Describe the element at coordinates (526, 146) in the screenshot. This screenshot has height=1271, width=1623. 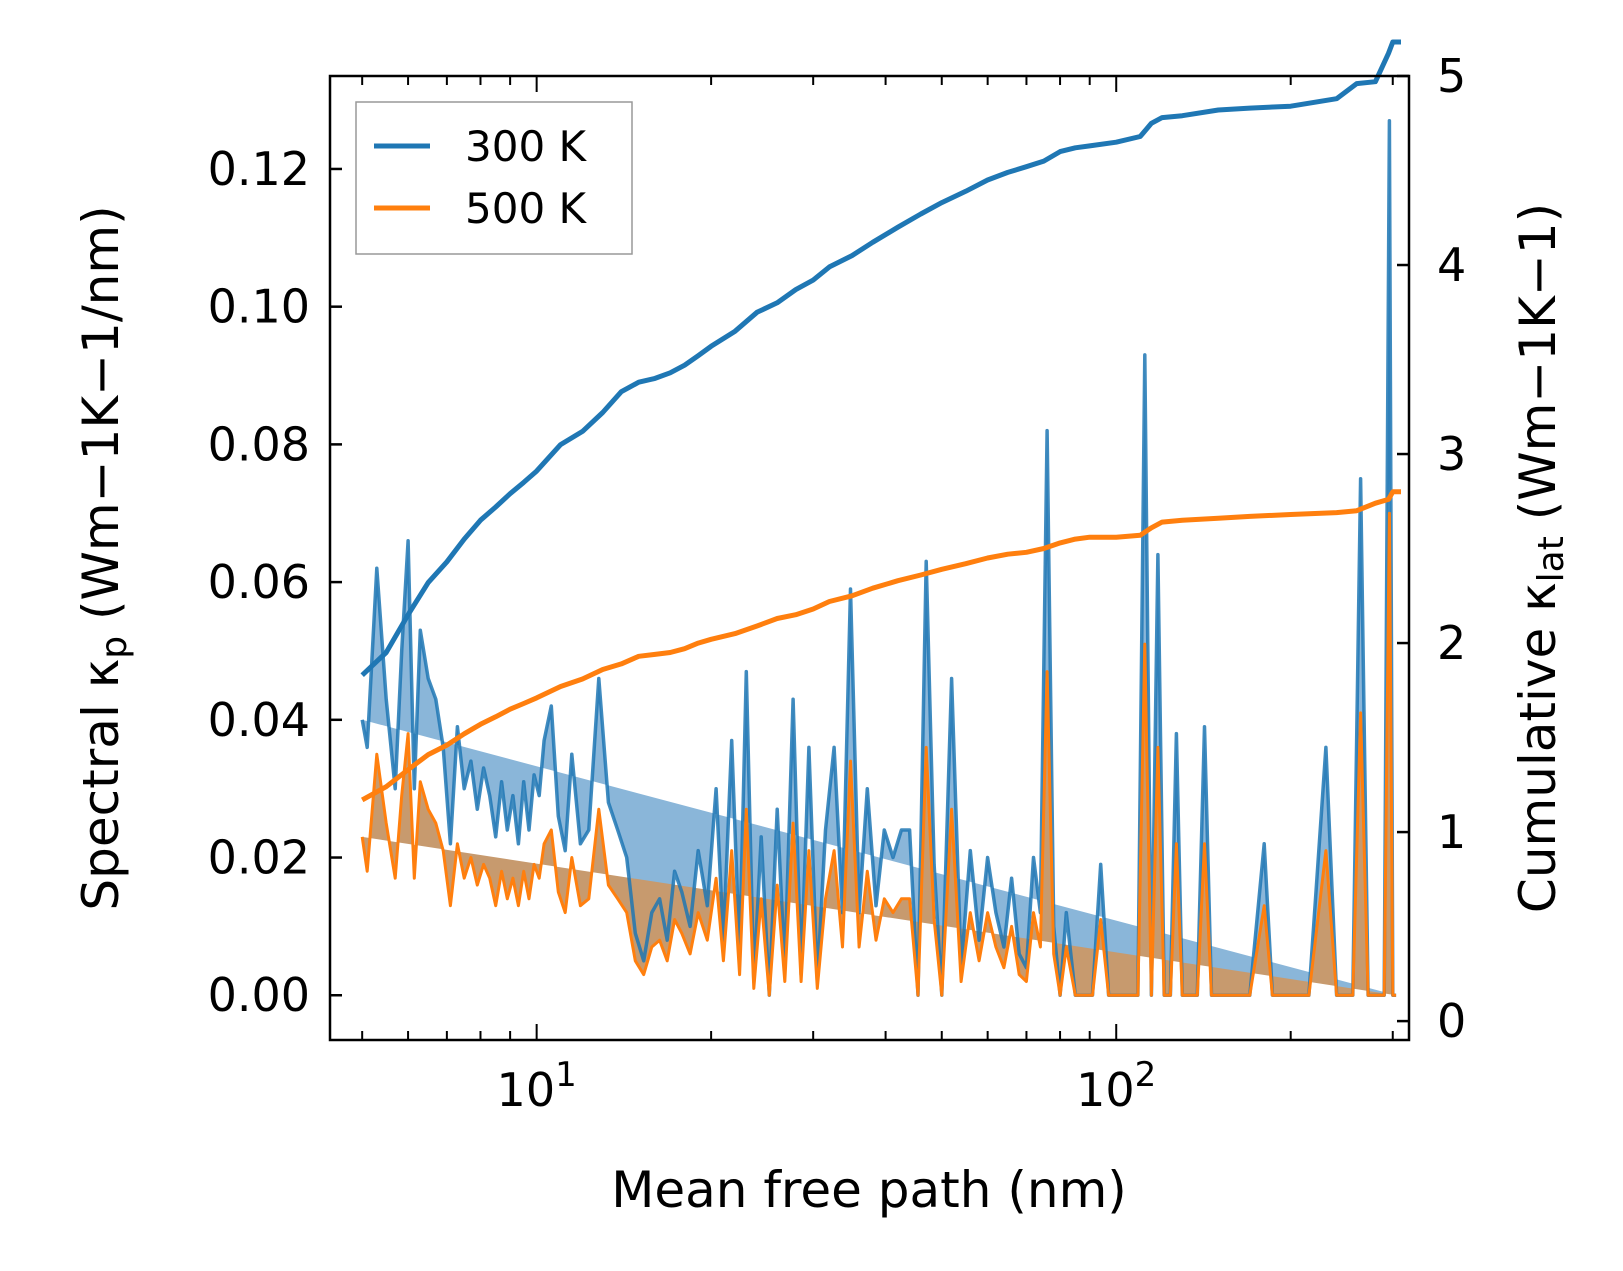
I see `legend-label-300: 300 K` at that location.